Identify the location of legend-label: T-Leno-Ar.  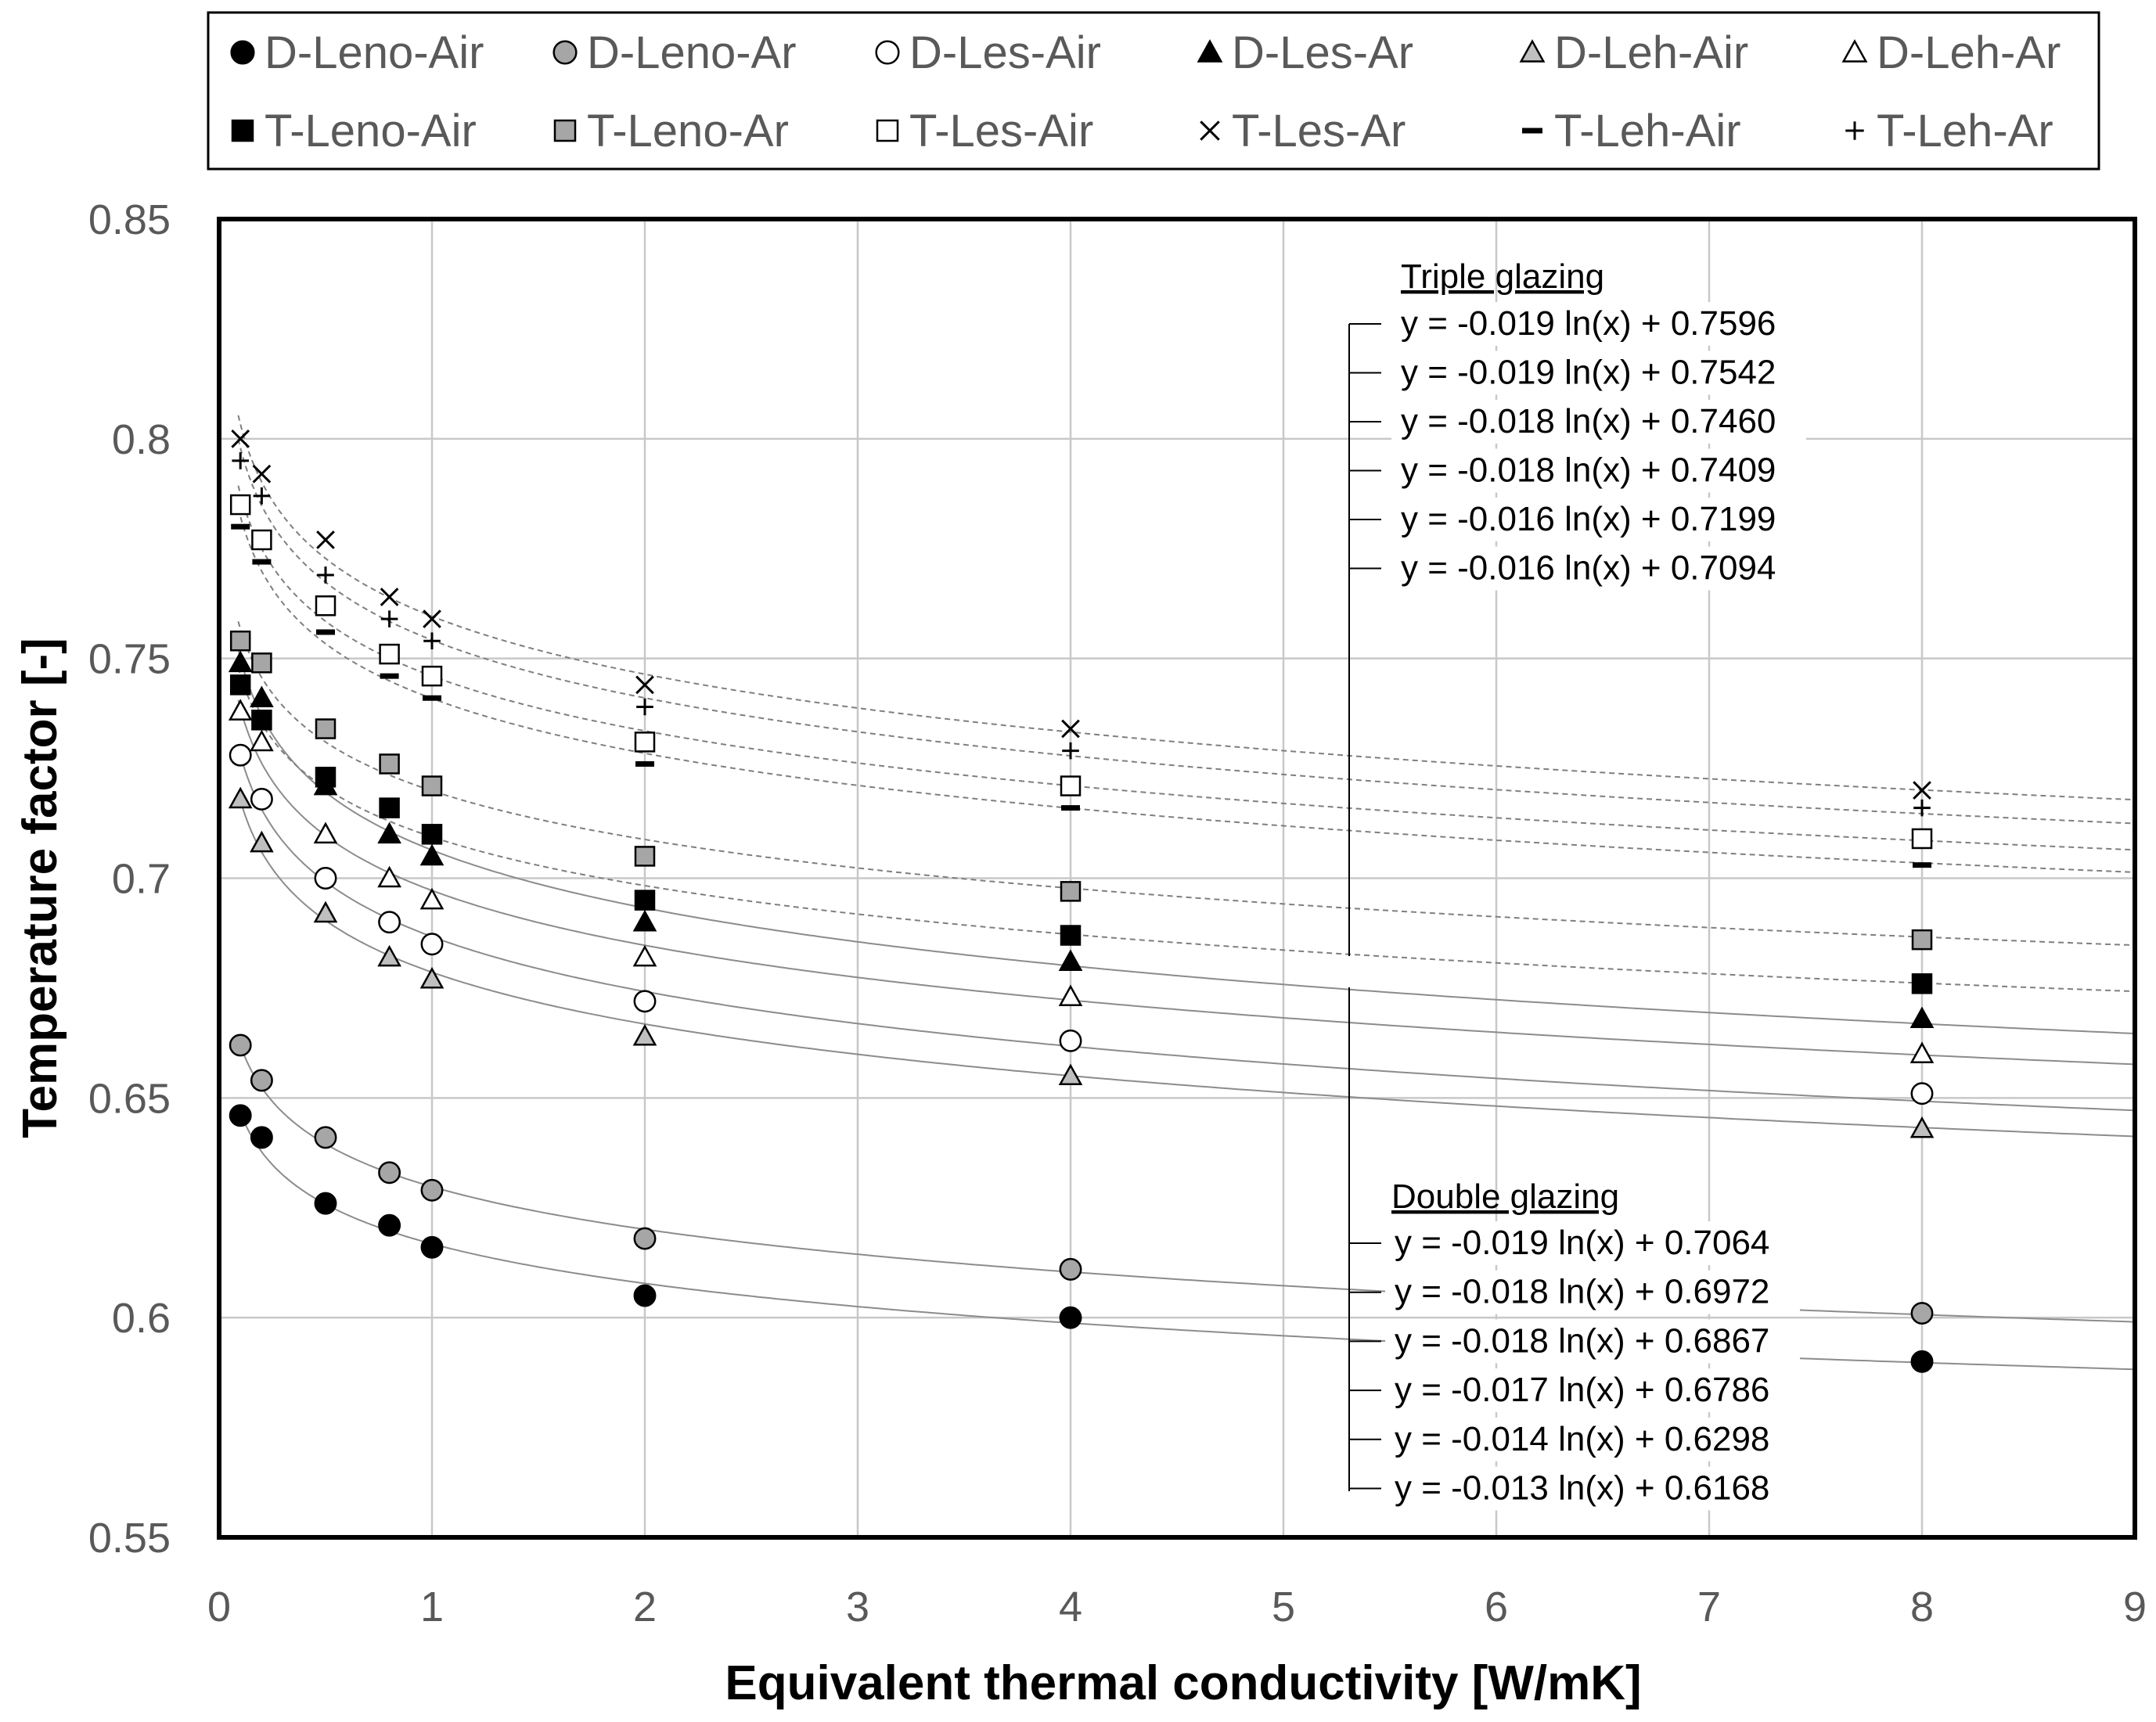
(688, 131).